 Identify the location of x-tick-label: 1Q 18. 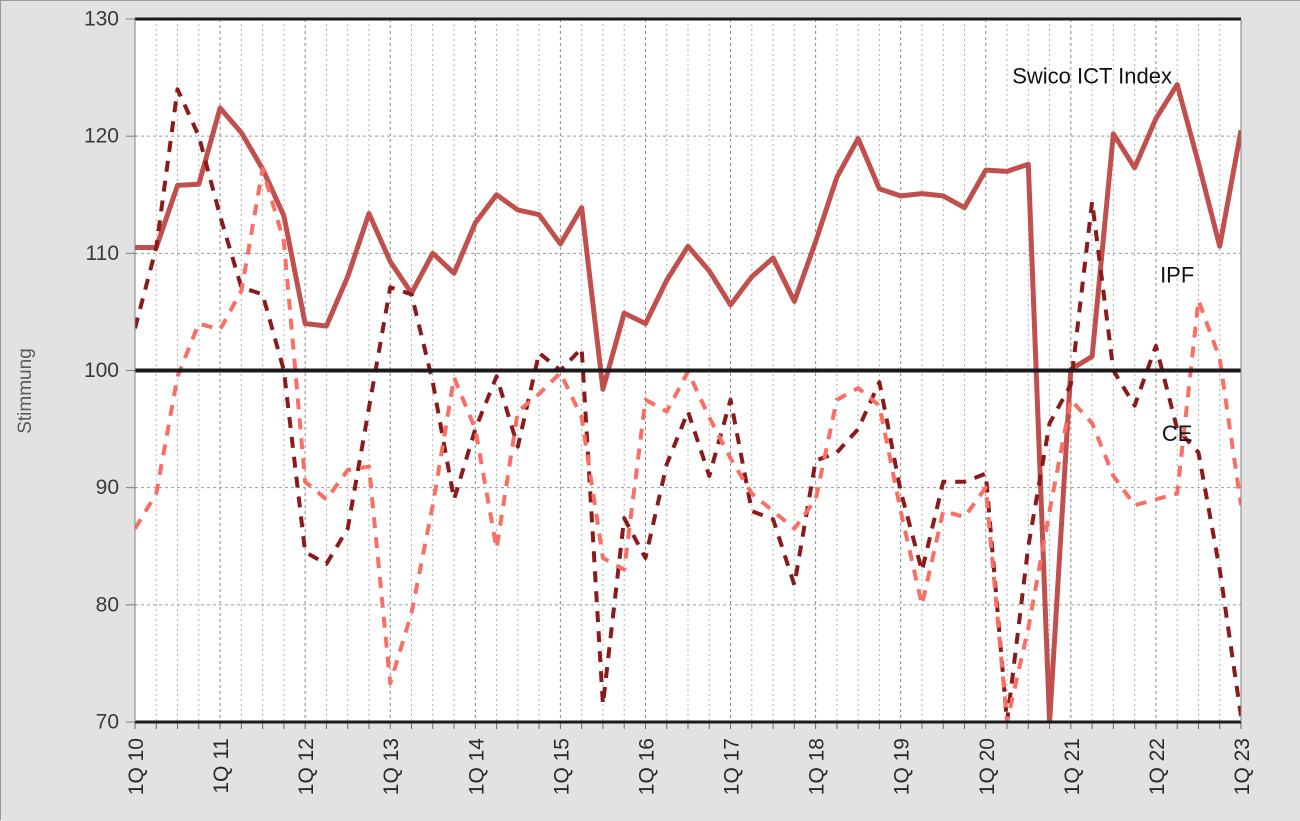
(817, 766).